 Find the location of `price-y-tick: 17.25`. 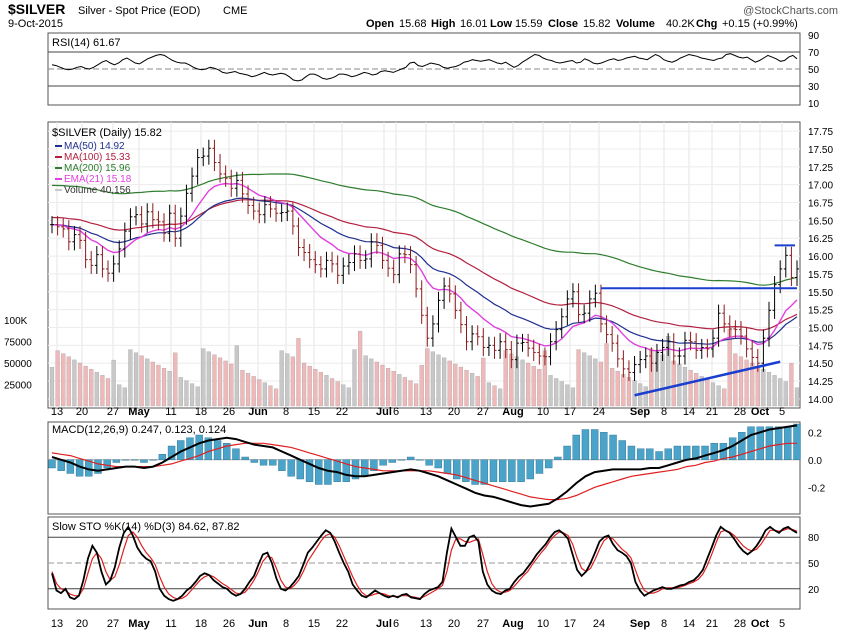

price-y-tick: 17.25 is located at coordinates (820, 168).